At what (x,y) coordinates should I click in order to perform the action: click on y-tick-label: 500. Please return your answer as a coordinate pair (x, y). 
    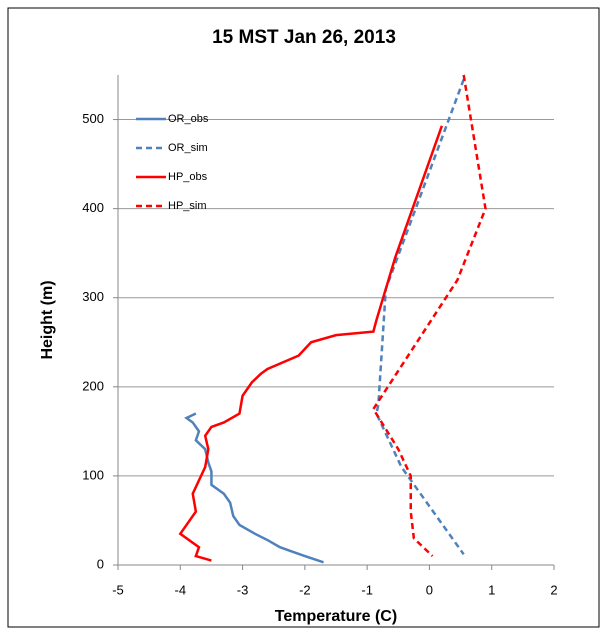
    Looking at the image, I should click on (93, 118).